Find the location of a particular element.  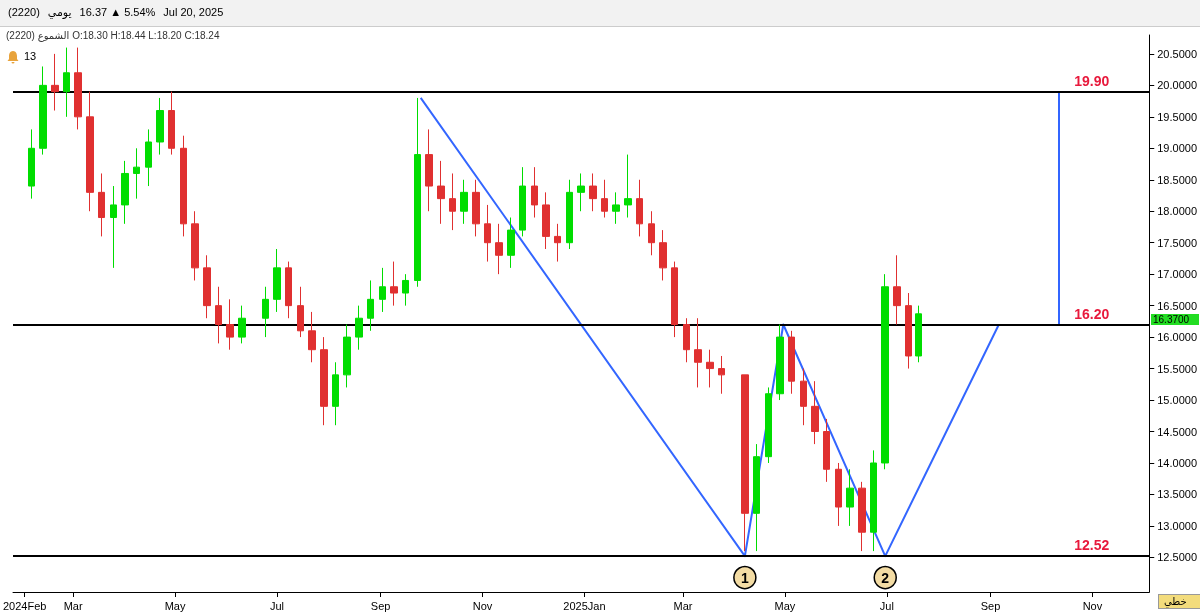

y-tick-label: 13.5000 is located at coordinates (1177, 494).